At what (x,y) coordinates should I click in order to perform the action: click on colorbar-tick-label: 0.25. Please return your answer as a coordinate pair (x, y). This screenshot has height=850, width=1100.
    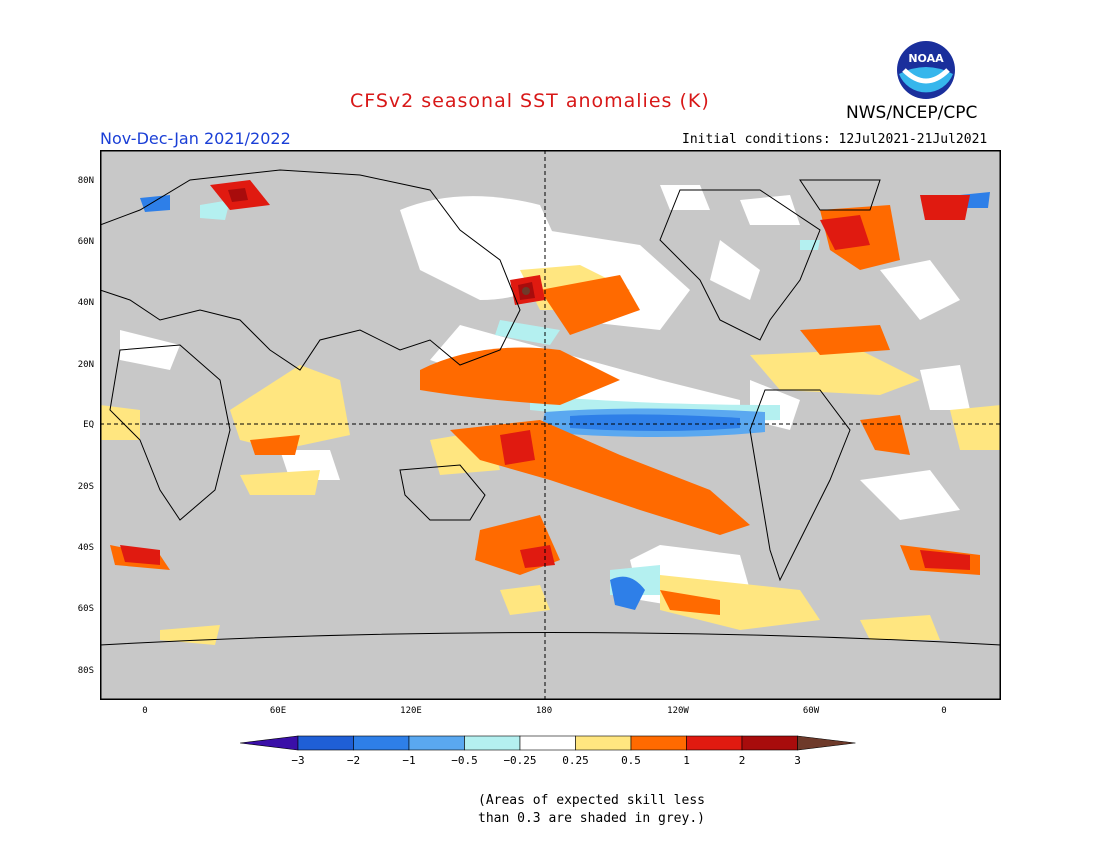
    Looking at the image, I should click on (575, 760).